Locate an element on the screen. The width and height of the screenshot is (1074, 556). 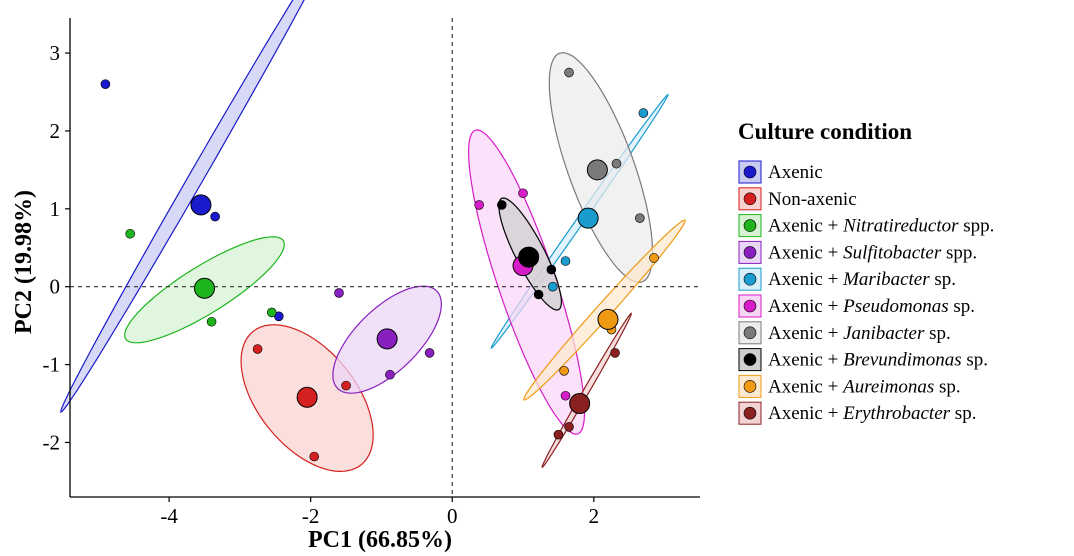
y-tick-label-0: -2 is located at coordinates (52, 442).